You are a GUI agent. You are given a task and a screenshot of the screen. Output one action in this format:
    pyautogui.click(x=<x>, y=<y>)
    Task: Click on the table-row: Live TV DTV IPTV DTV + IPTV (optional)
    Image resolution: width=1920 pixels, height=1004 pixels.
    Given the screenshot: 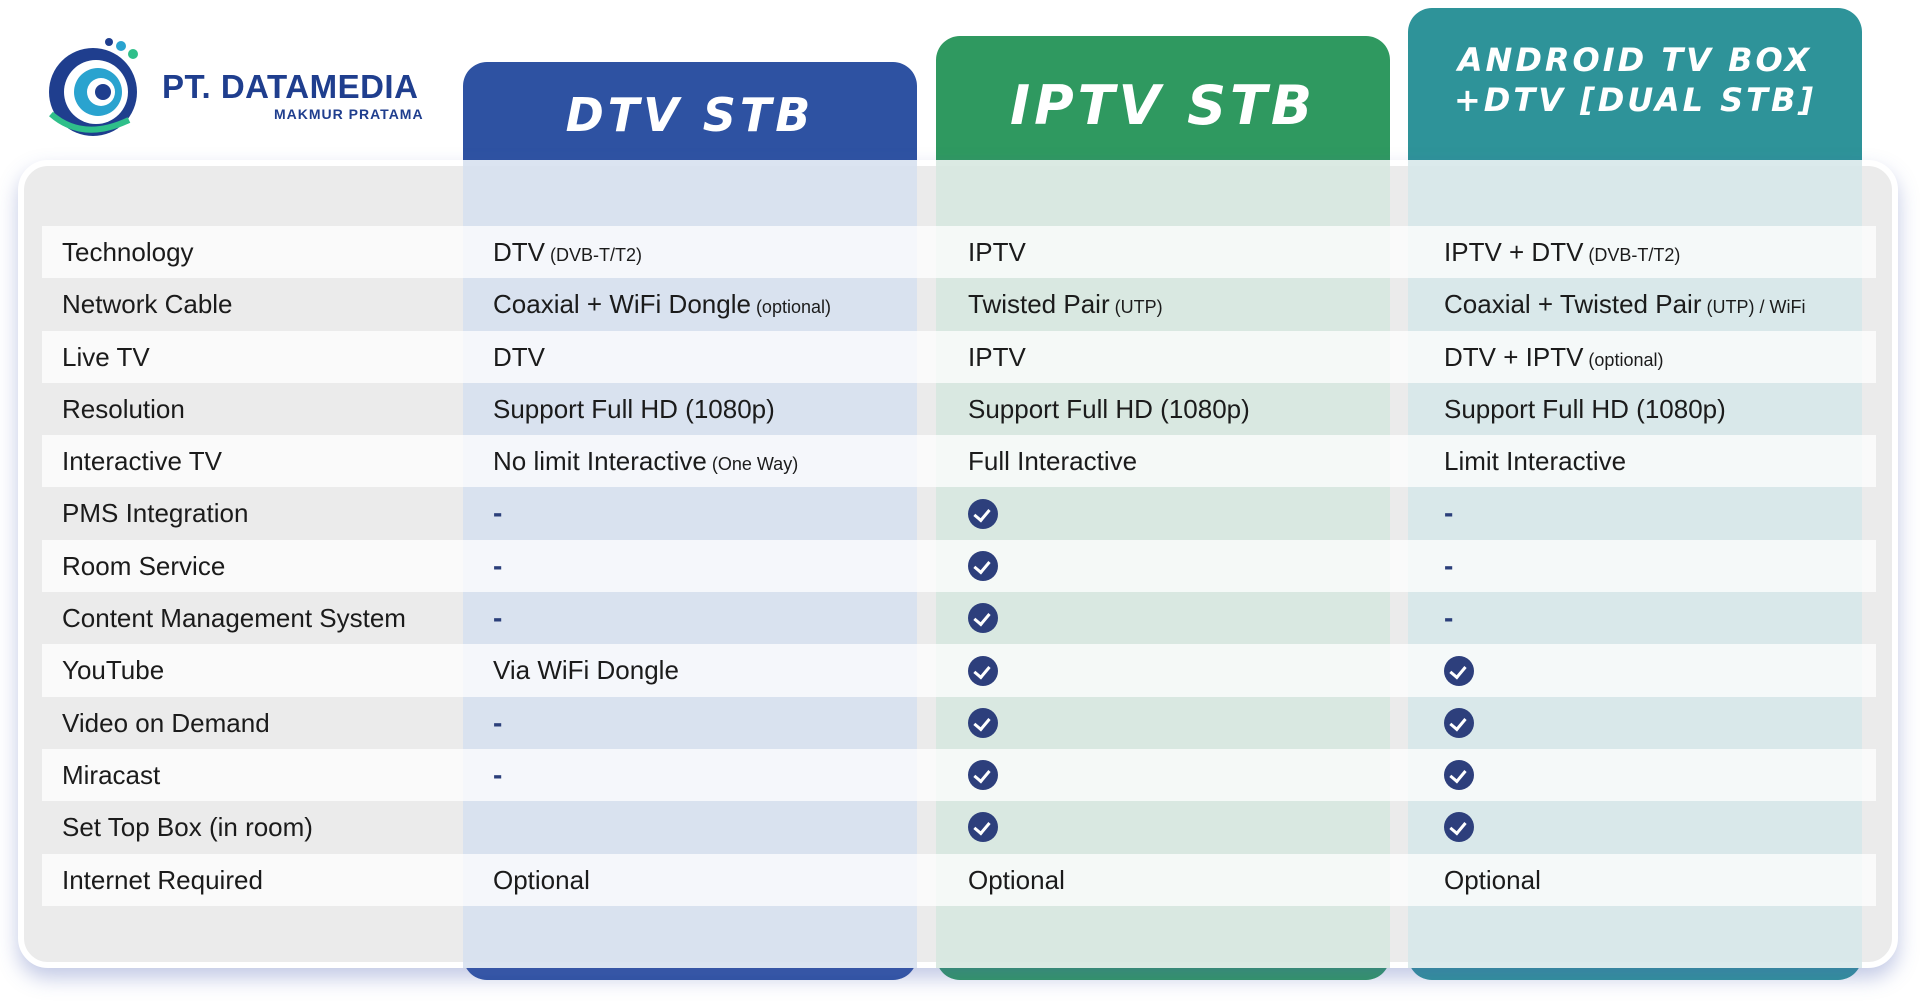 What is the action you would take?
    pyautogui.click(x=959, y=356)
    